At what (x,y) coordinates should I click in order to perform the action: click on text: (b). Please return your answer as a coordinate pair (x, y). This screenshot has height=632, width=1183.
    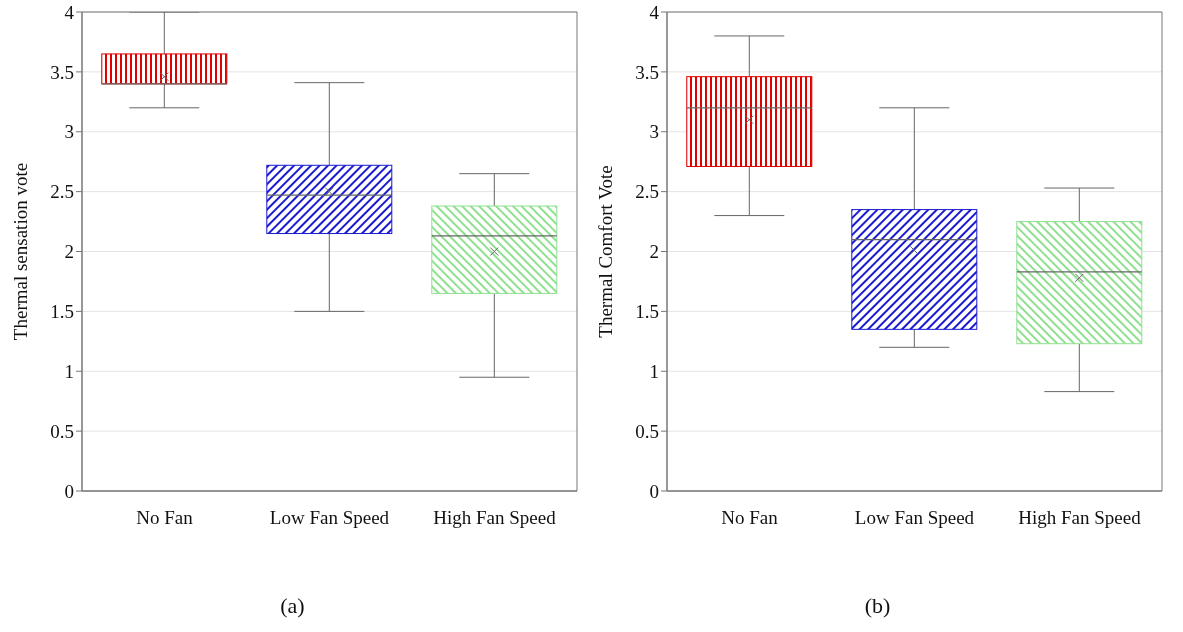
    Looking at the image, I should click on (877, 606).